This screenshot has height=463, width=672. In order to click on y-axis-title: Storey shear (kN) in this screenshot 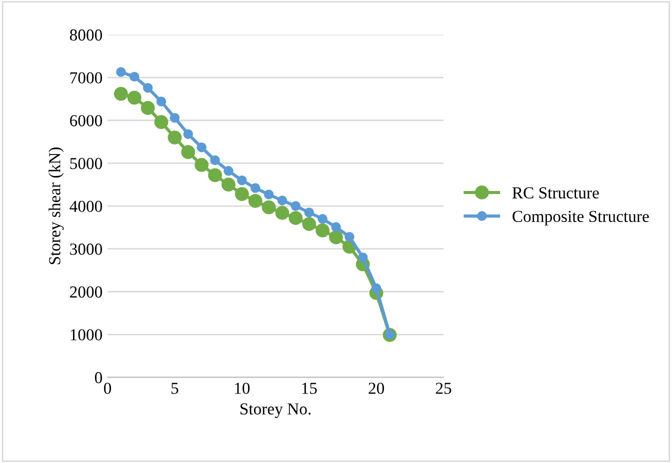, I will do `click(56, 206)`.